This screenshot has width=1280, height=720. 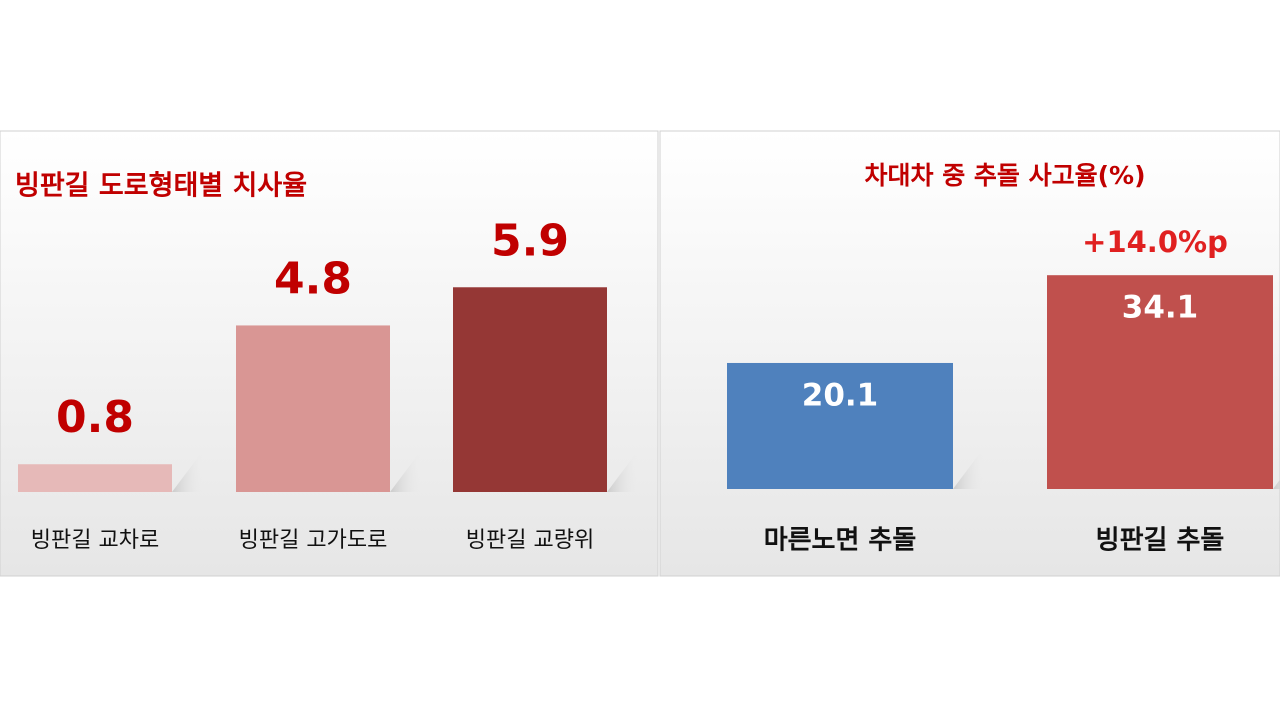 I want to click on value-label: 5.9, so click(x=530, y=240).